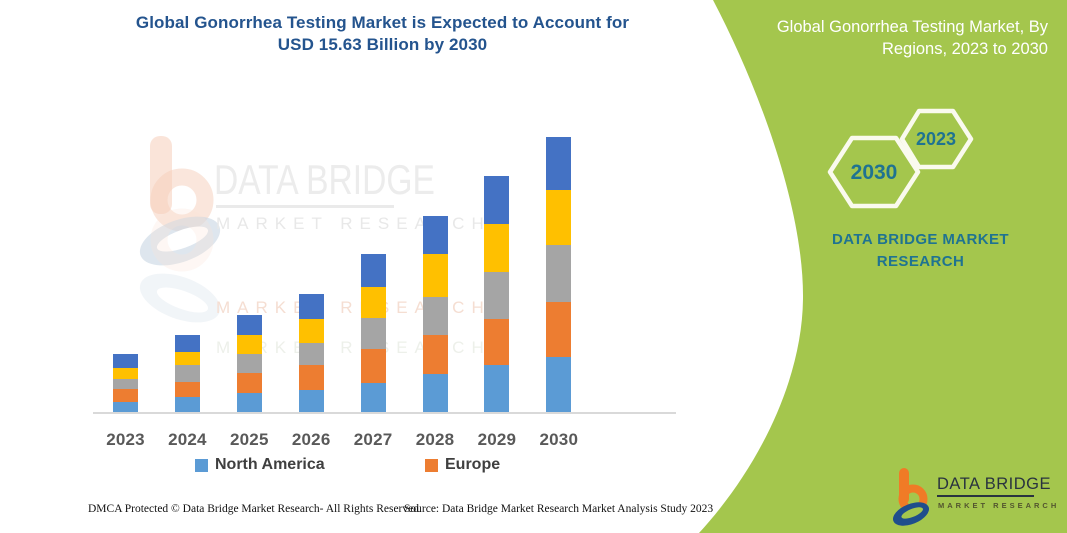 This screenshot has width=1067, height=533. What do you see at coordinates (964, 49) in the screenshot?
I see `side-panel-title-line2: Regions, 2023 to 2030` at bounding box center [964, 49].